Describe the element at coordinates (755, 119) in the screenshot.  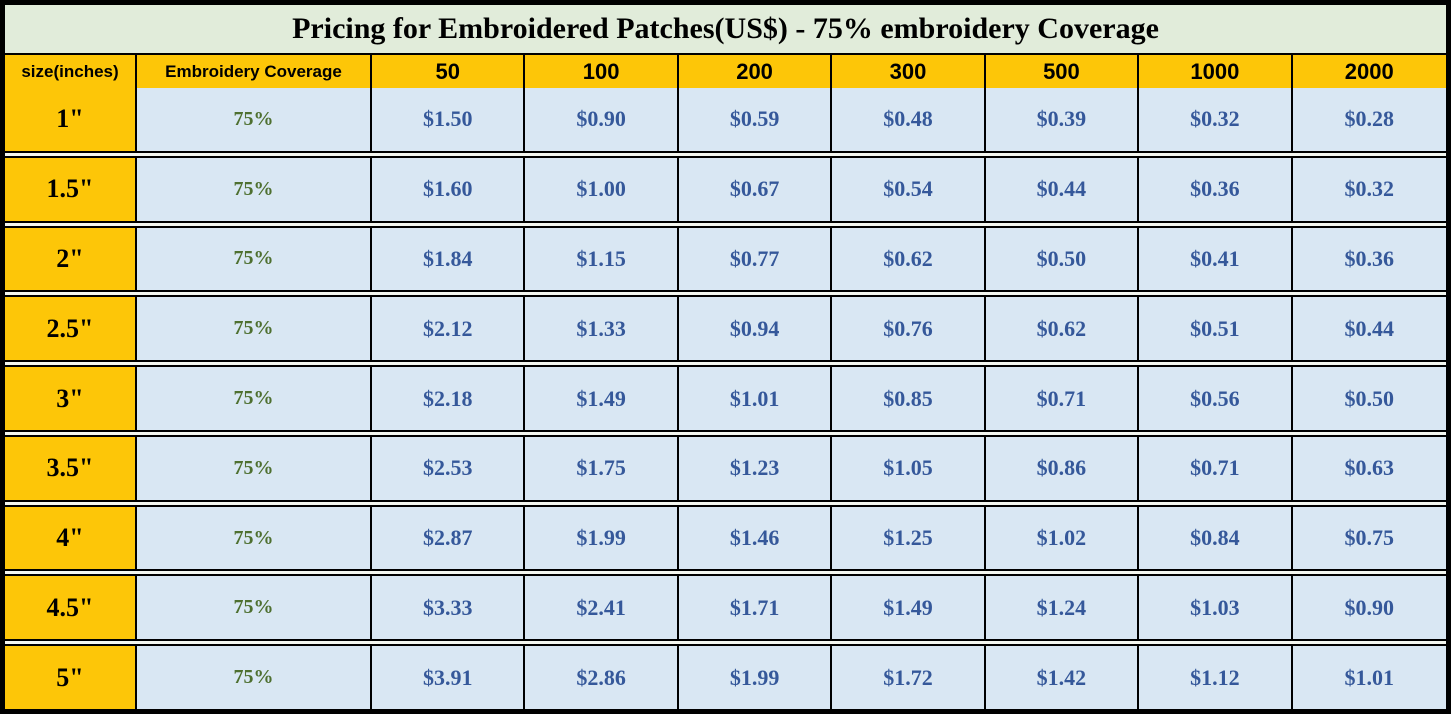
I see `price-cell: $0.59` at that location.